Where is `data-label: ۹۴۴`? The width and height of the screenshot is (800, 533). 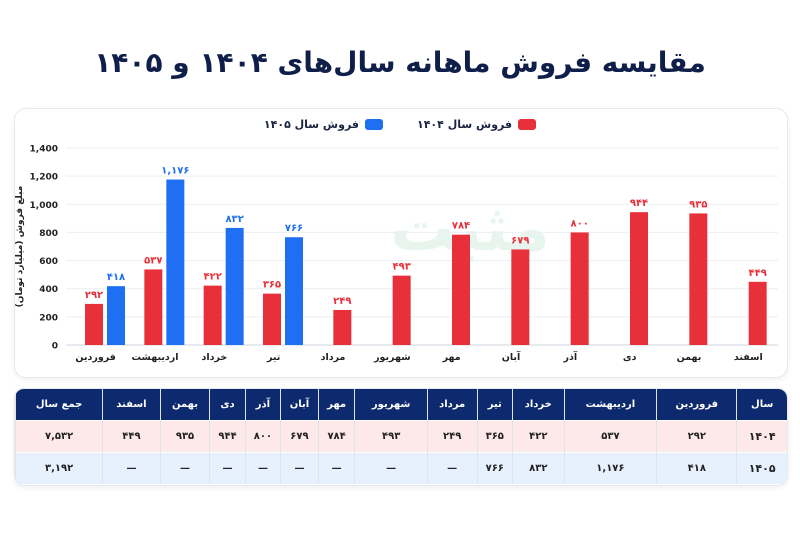
data-label: ۹۴۴ is located at coordinates (639, 203).